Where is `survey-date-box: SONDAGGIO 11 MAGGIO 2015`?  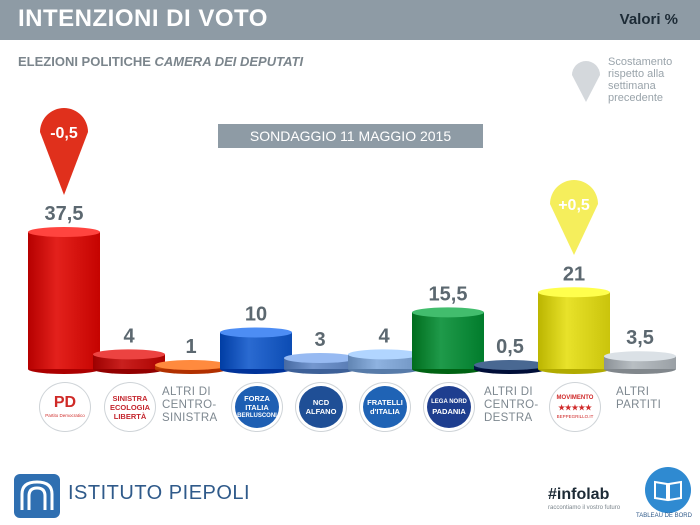 survey-date-box: SONDAGGIO 11 MAGGIO 2015 is located at coordinates (350, 136).